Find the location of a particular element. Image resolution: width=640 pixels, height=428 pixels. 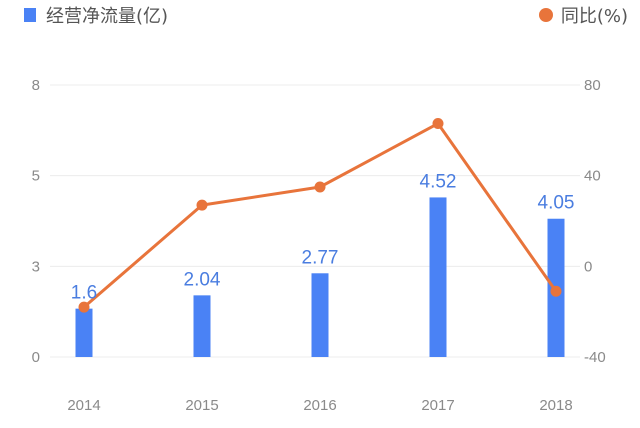

legend-bar-swatch is located at coordinates (30, 15).